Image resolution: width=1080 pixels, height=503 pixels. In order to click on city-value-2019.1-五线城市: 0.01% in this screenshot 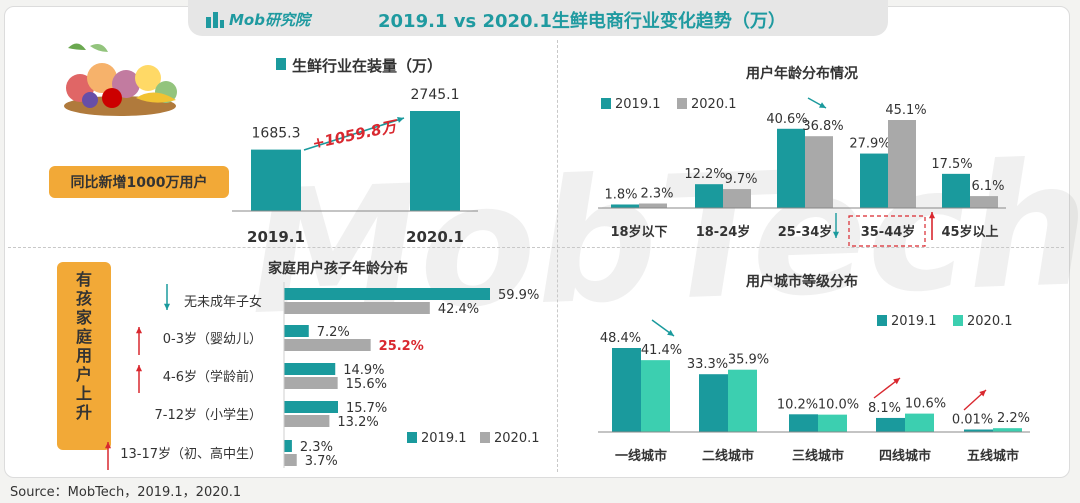, I will do `click(972, 420)`.